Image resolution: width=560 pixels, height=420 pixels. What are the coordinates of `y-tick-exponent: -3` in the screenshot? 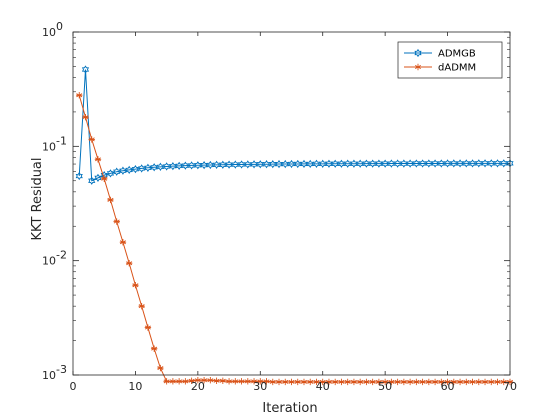 It's located at (61, 369).